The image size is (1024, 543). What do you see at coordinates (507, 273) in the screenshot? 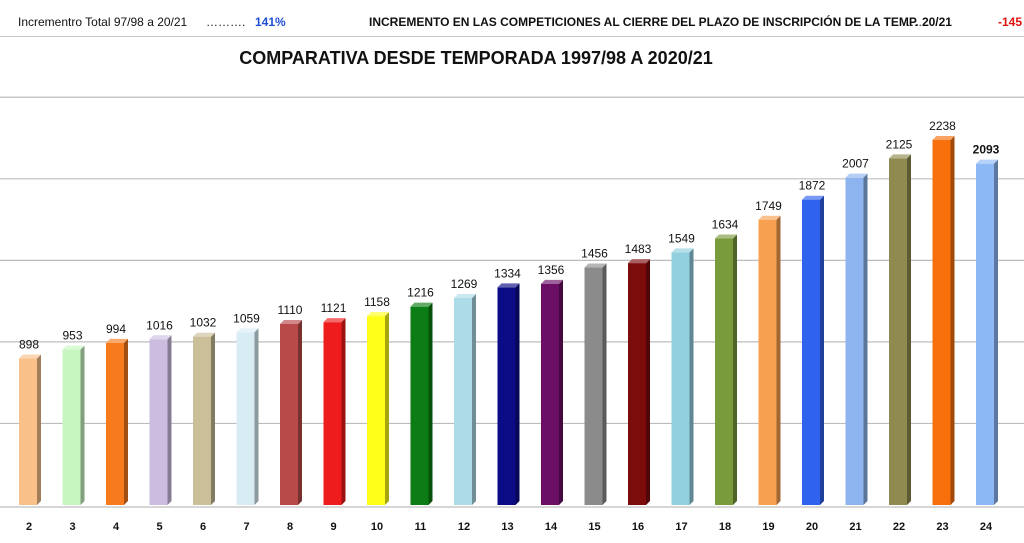
I see `data-label: 1334` at bounding box center [507, 273].